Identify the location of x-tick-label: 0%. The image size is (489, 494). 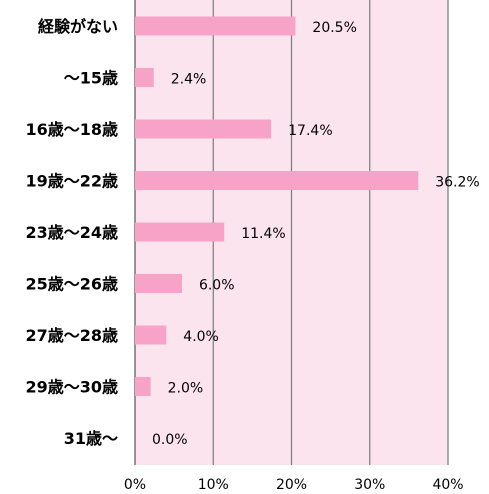
(135, 485).